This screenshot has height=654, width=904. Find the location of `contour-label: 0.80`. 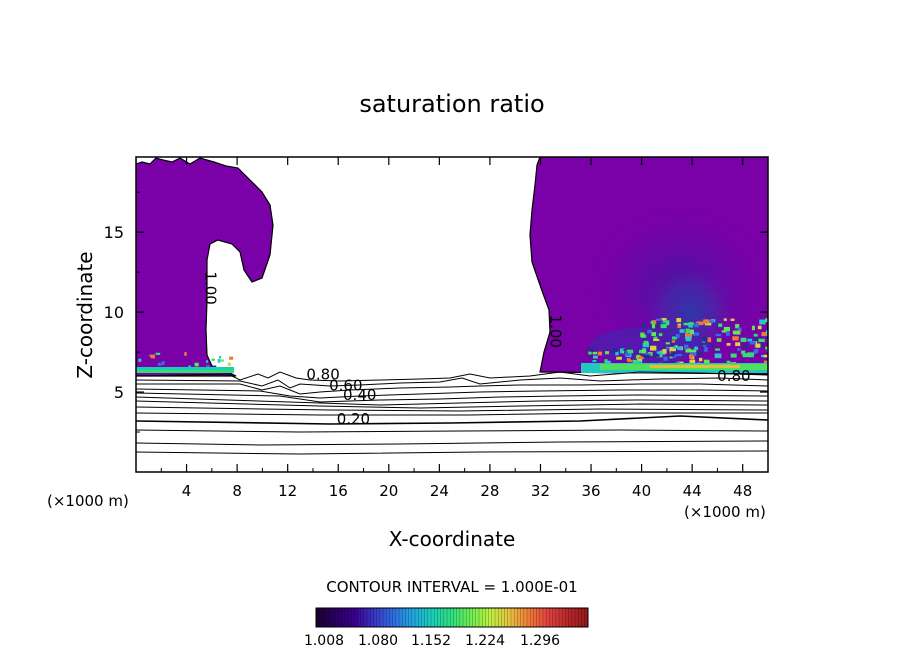

contour-label: 0.80 is located at coordinates (322, 374).